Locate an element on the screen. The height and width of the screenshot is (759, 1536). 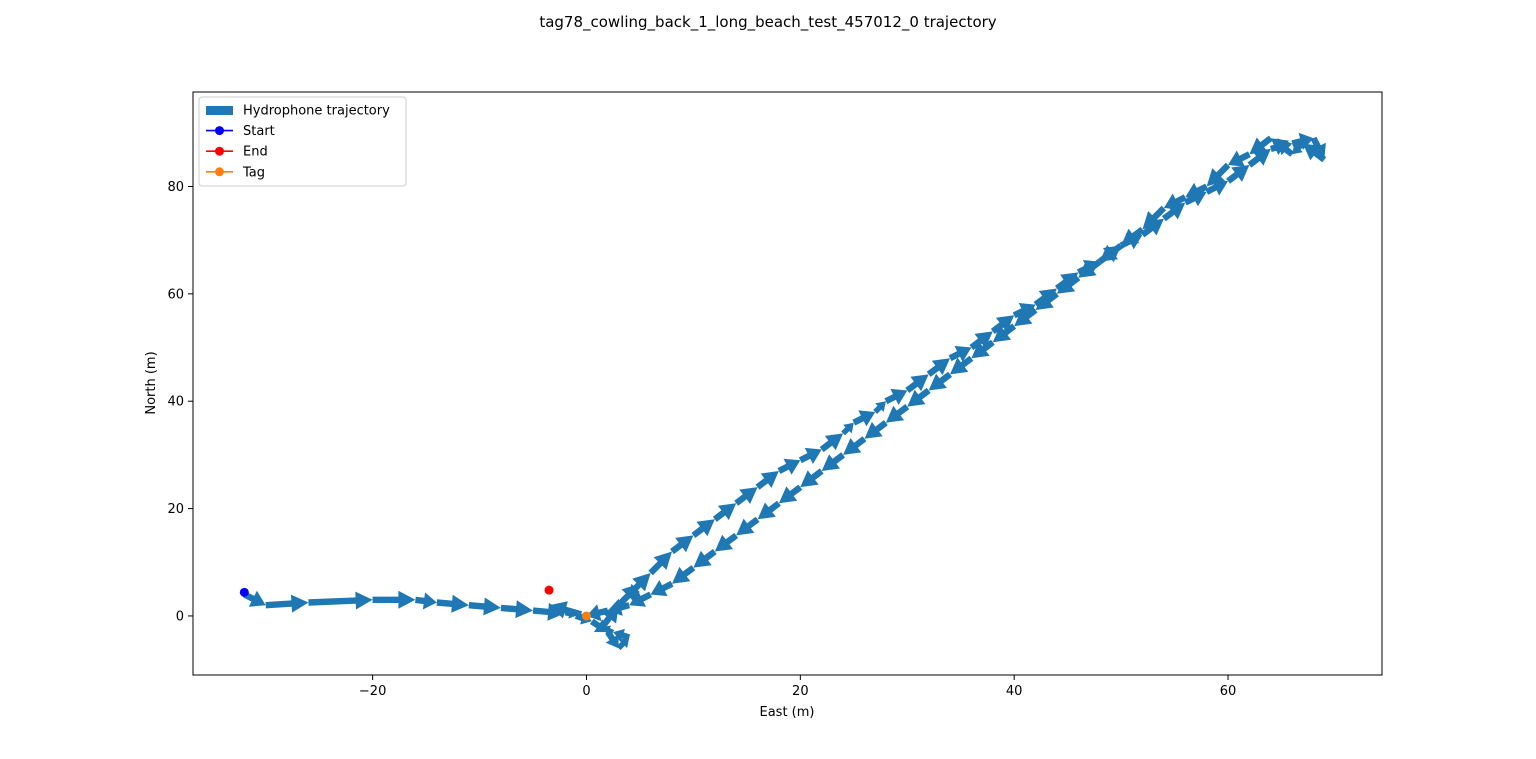
legend-marker-end is located at coordinates (219, 151).